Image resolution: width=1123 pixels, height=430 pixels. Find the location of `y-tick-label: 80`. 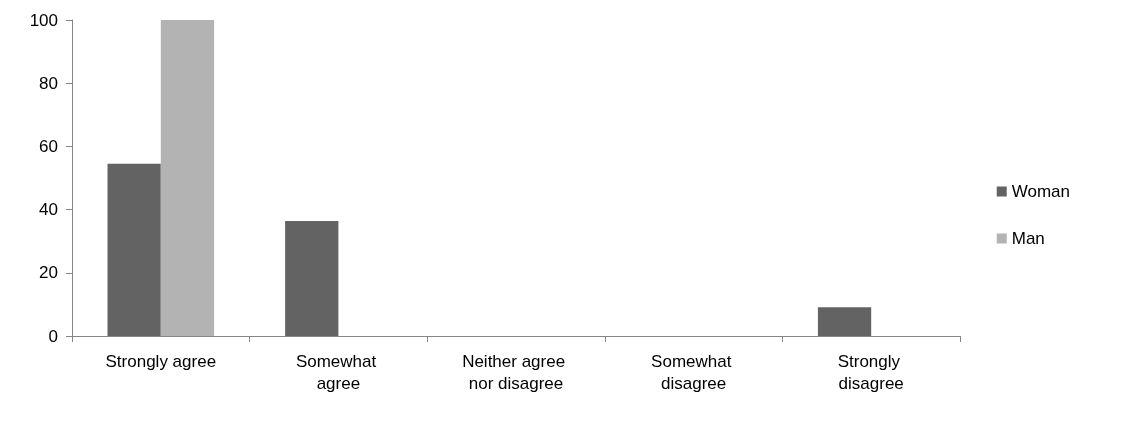

y-tick-label: 80 is located at coordinates (48, 83).